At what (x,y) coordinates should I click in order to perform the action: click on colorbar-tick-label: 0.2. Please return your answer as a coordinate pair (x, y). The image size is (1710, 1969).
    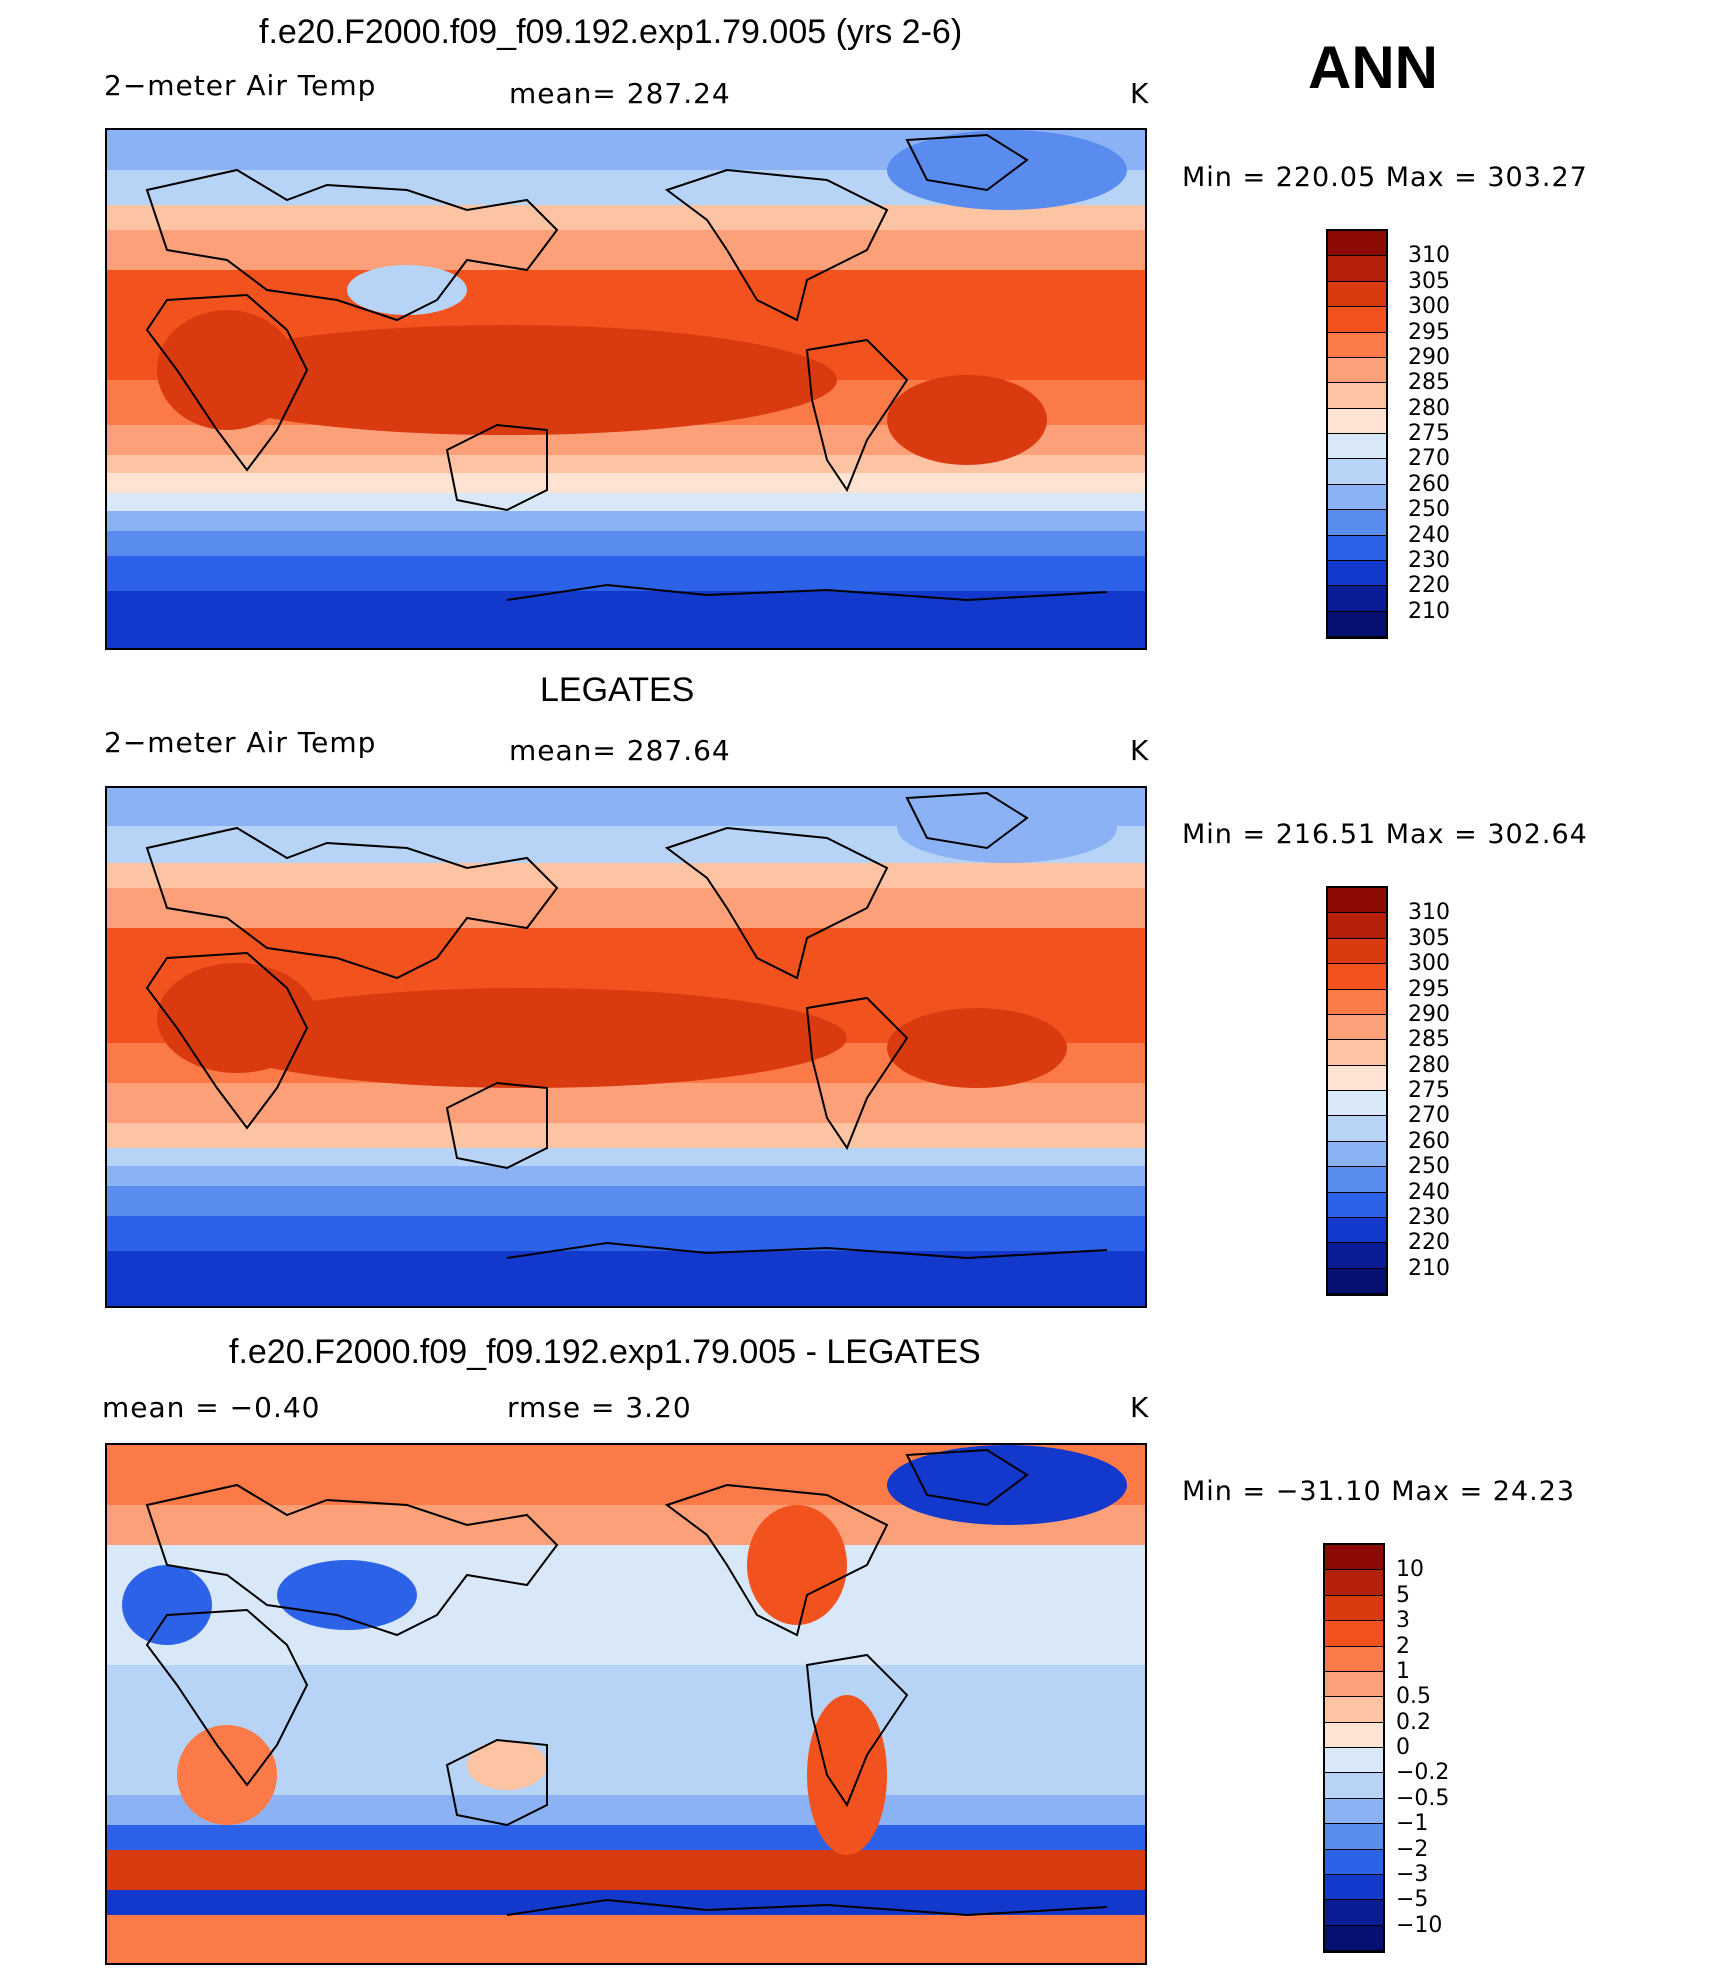
    Looking at the image, I should click on (1413, 1722).